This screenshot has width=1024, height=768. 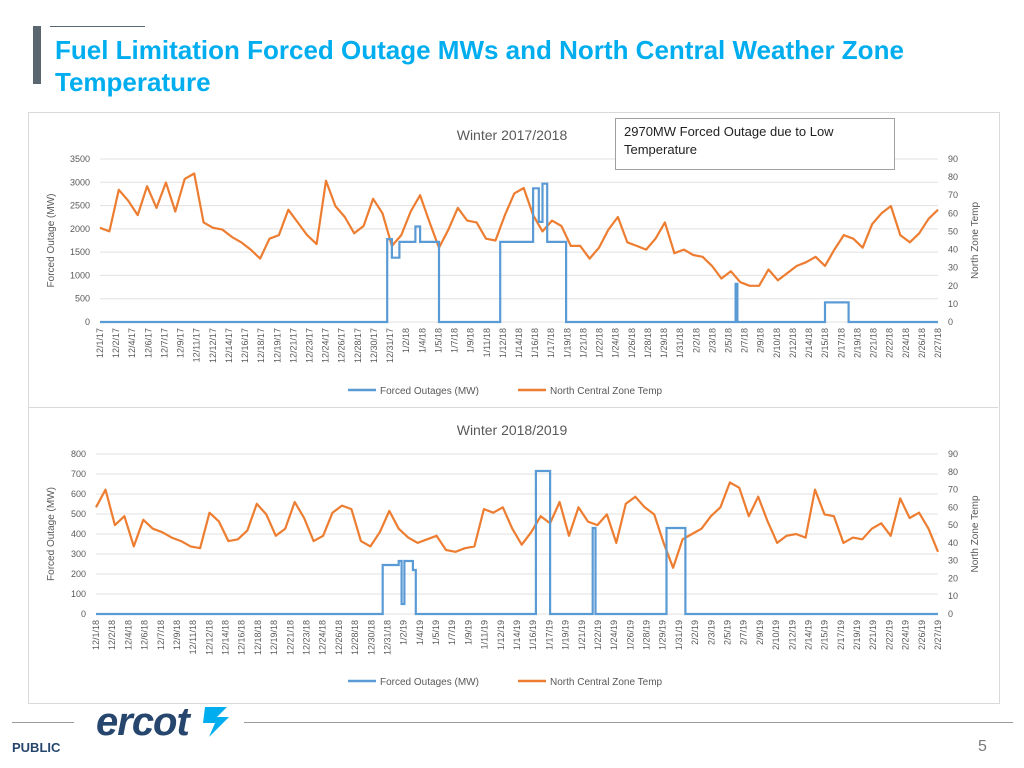 I want to click on y2-tick-label: 80, so click(x=953, y=177).